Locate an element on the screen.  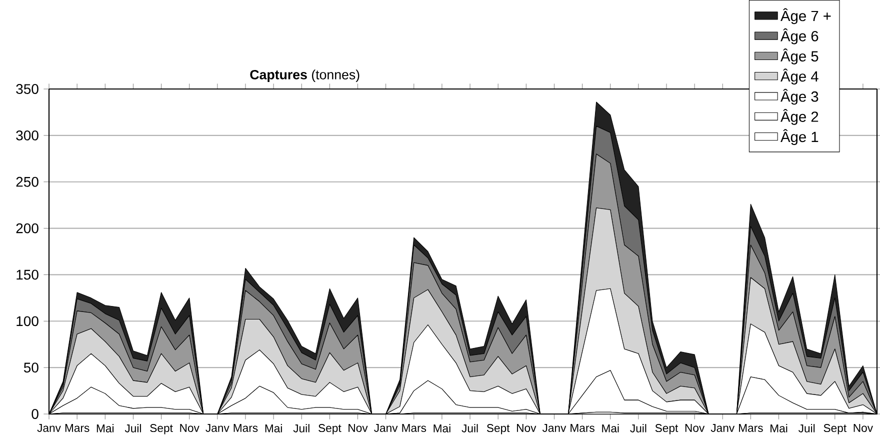
legend-label: Âge 3 is located at coordinates (799, 96).